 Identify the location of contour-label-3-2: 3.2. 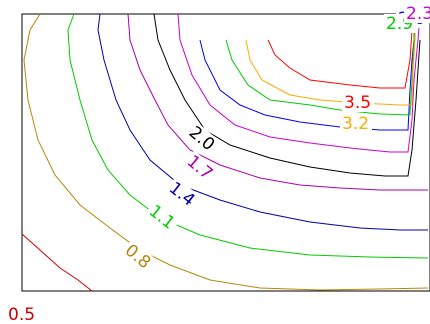
(355, 124).